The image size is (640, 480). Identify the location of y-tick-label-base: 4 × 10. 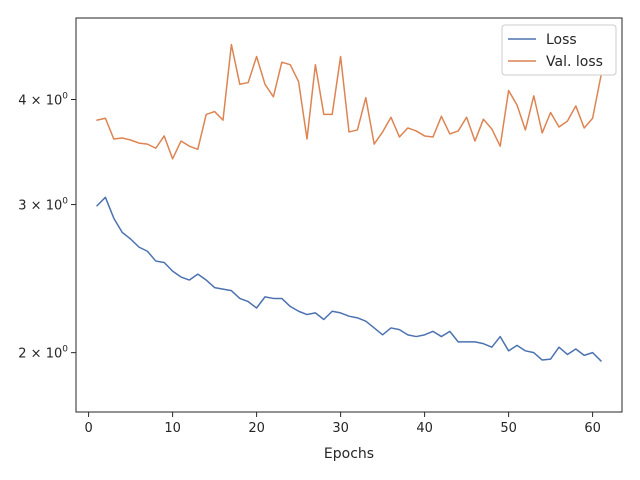
(40, 100).